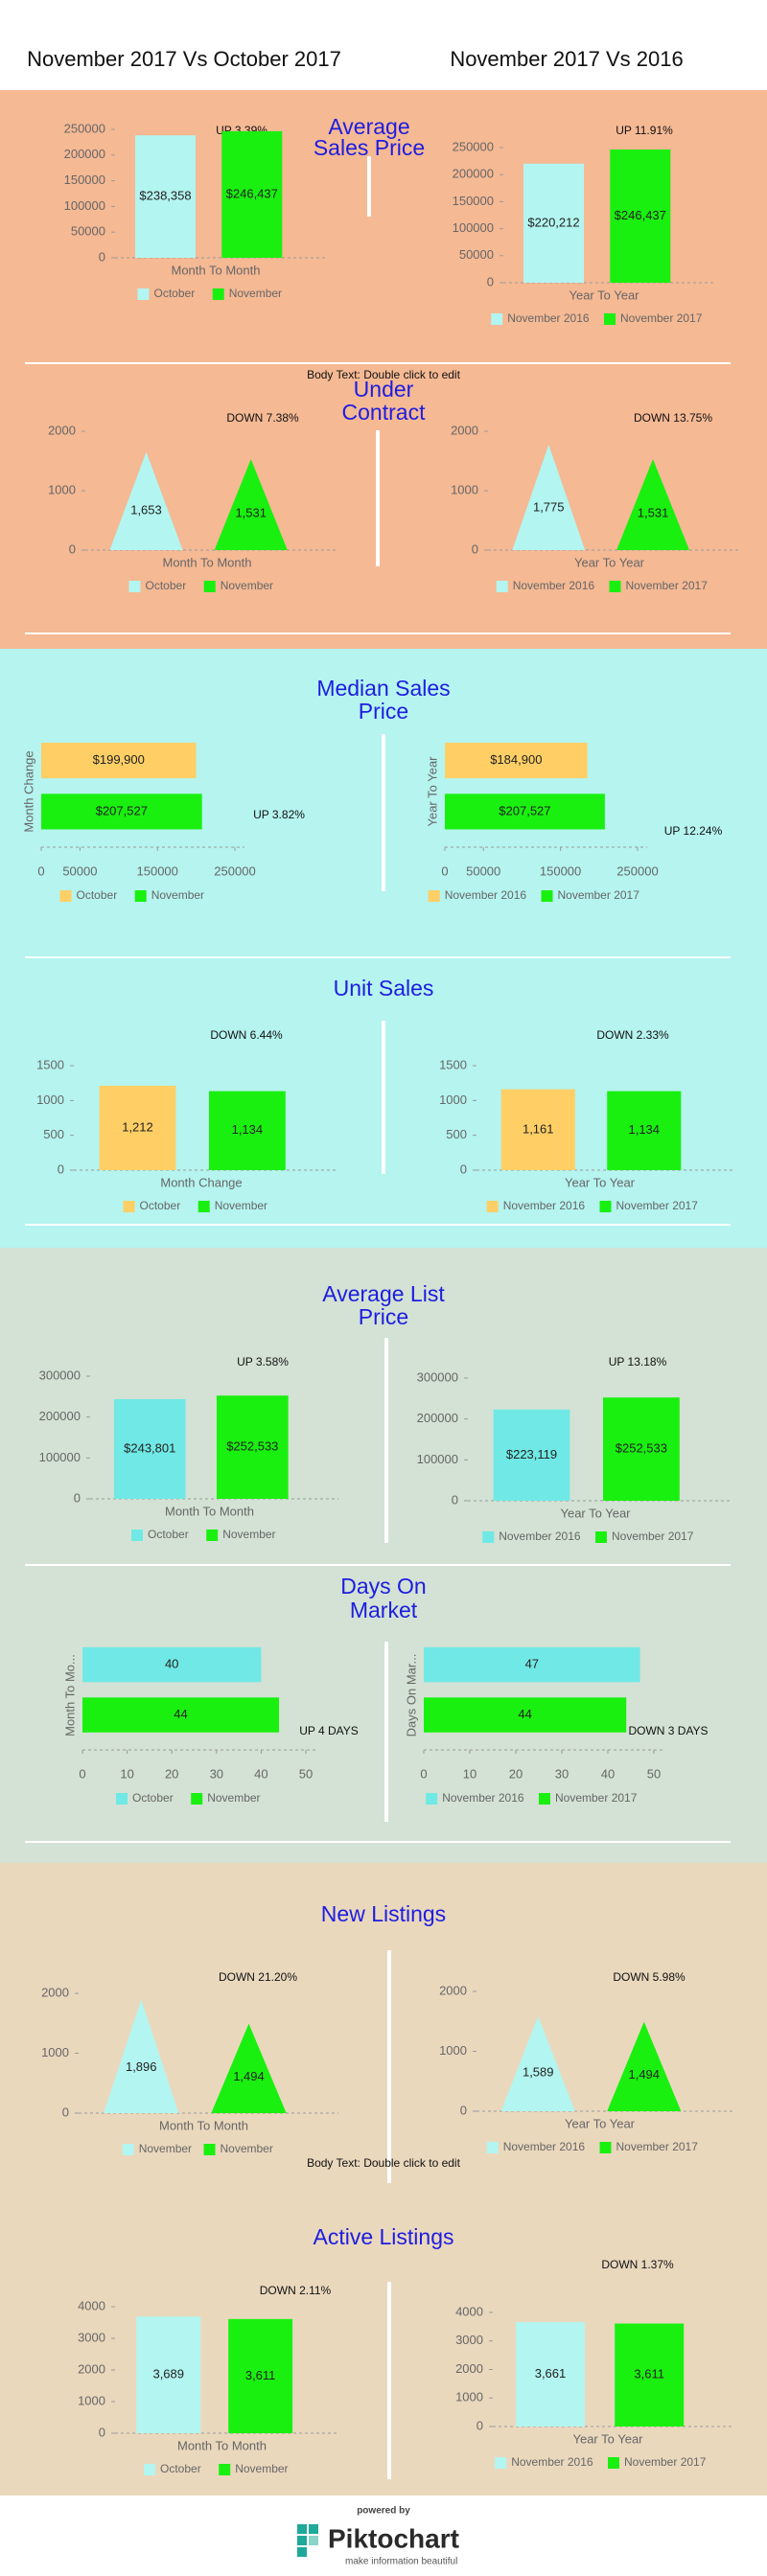 Image resolution: width=767 pixels, height=2576 pixels. What do you see at coordinates (252, 1446) in the screenshot?
I see `value-label: $252,533` at bounding box center [252, 1446].